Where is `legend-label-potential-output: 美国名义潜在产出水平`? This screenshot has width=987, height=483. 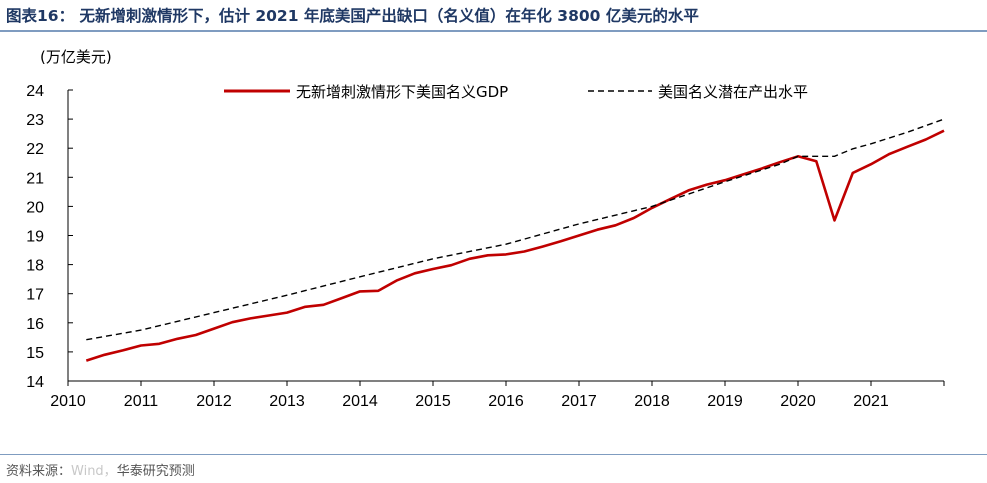
legend-label-potential-output: 美国名义潜在产出水平 is located at coordinates (733, 92).